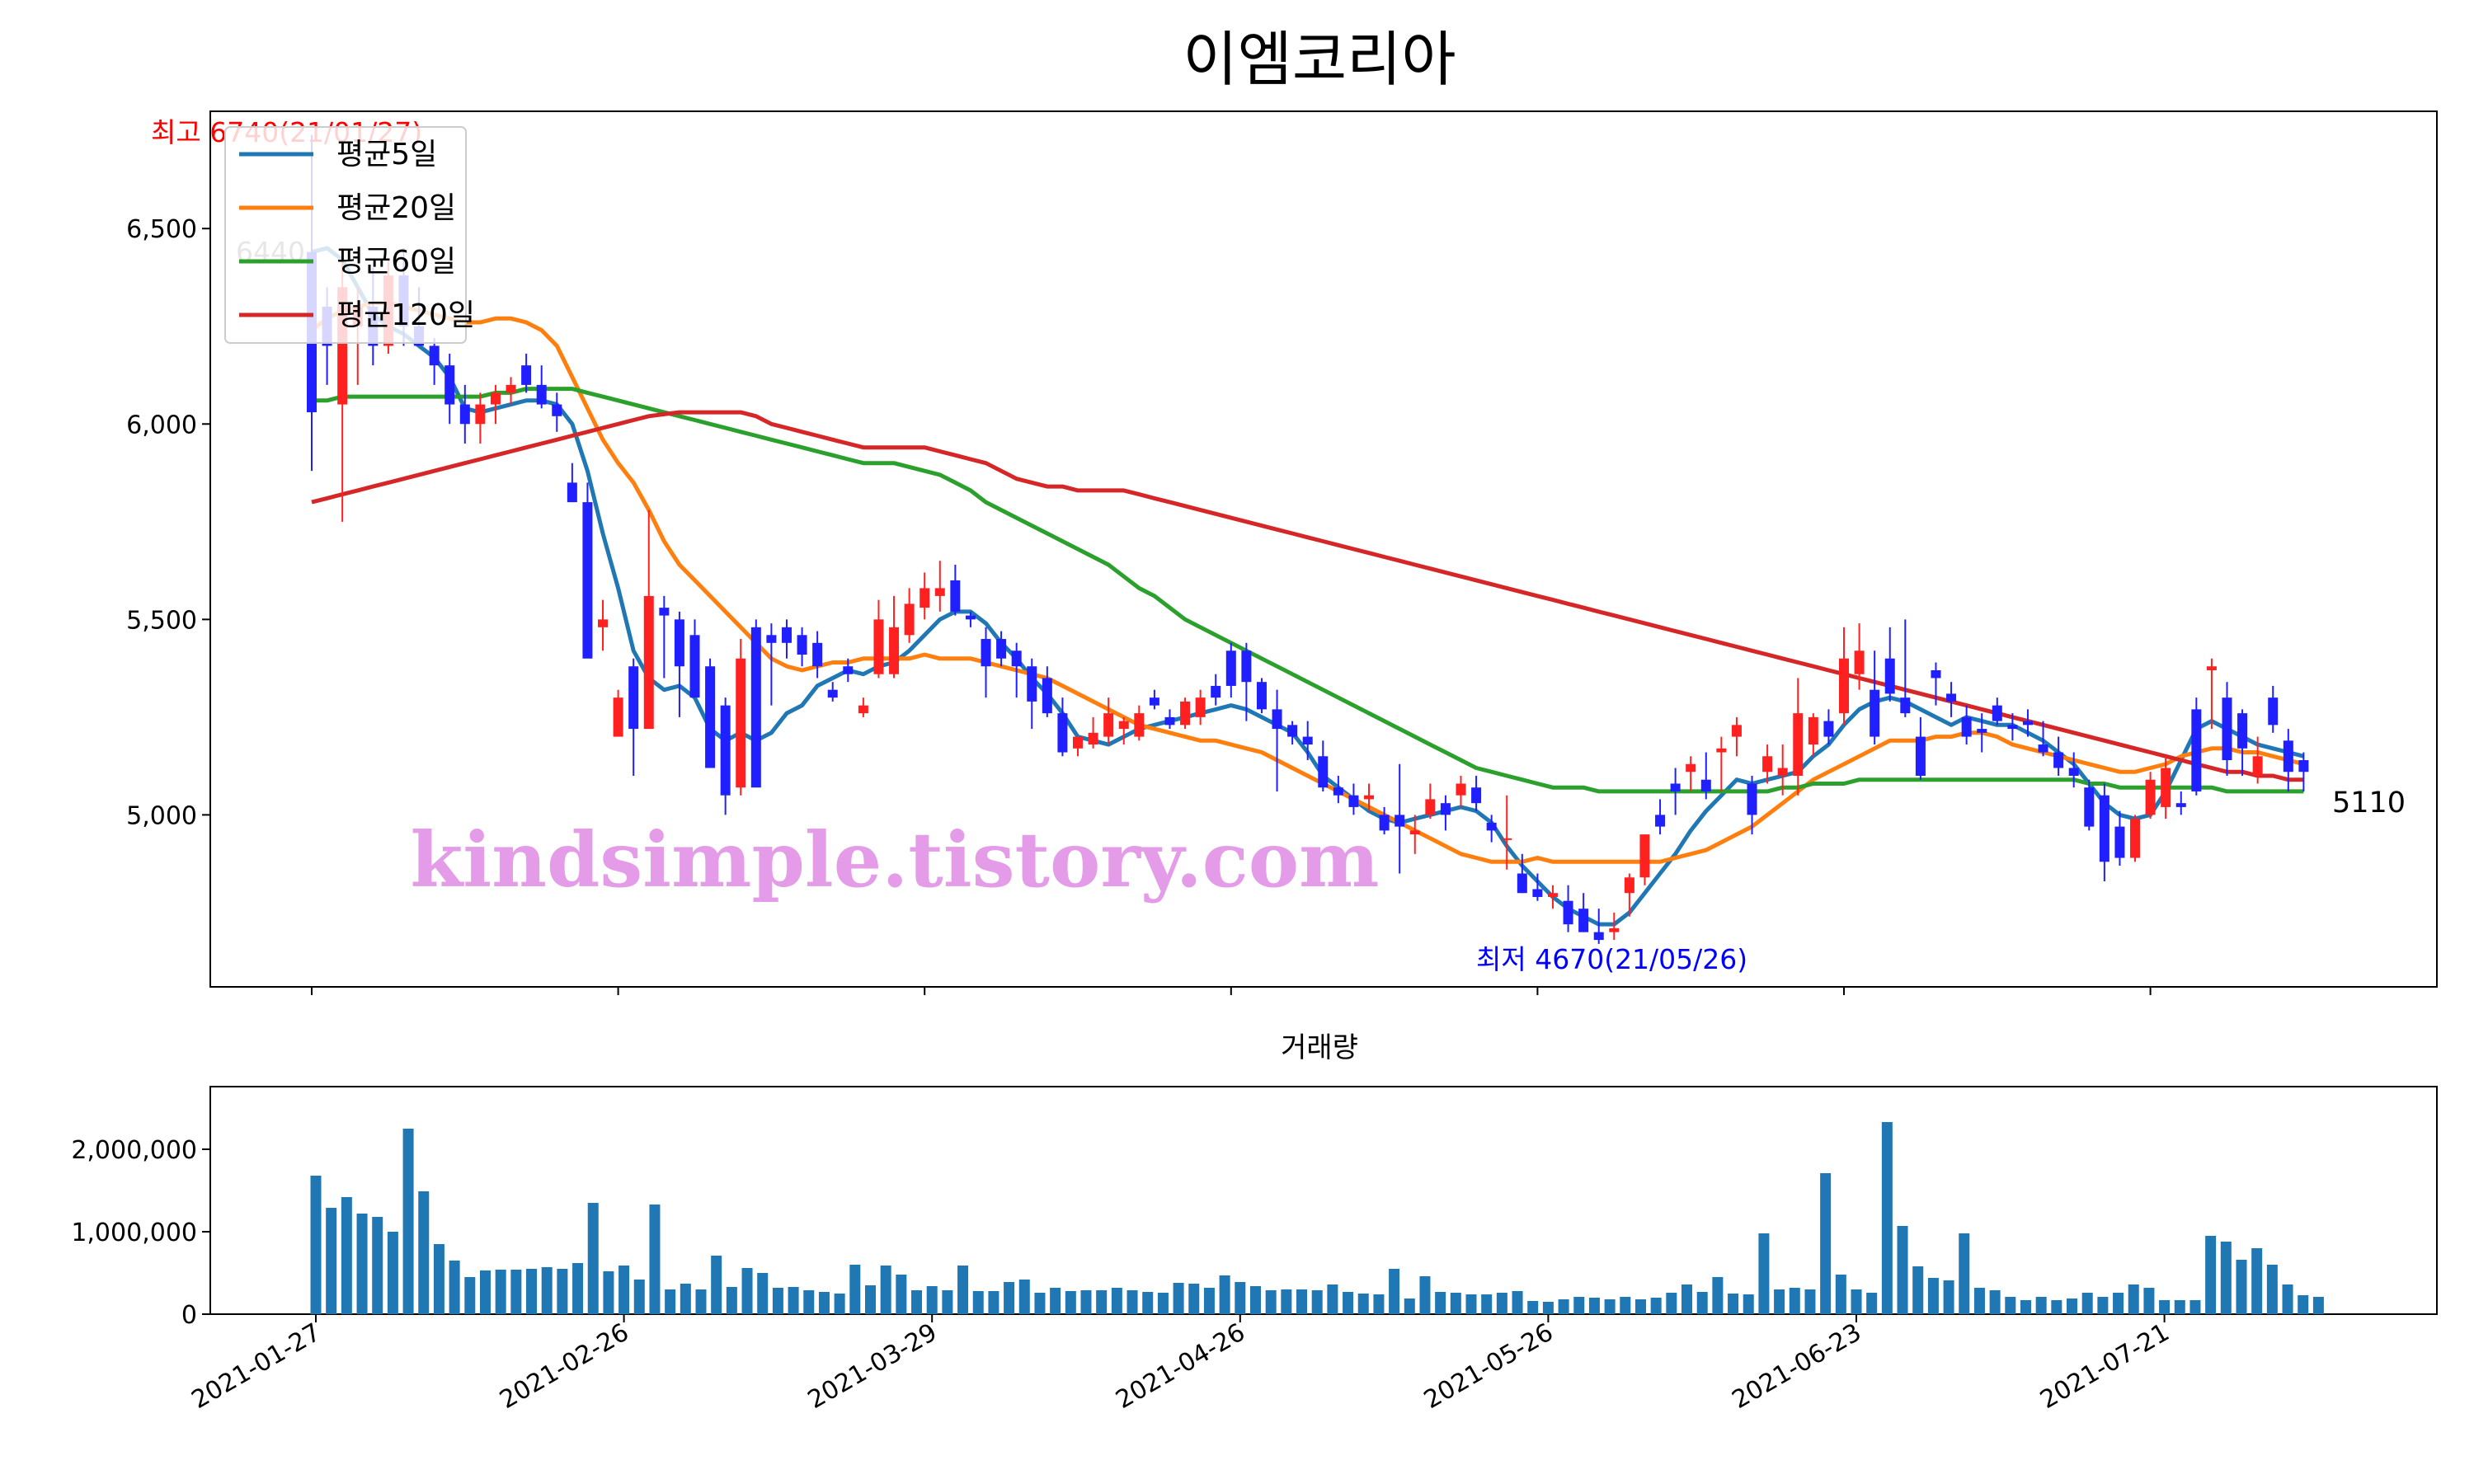 The width and height of the screenshot is (2474, 1484). Describe the element at coordinates (396, 208) in the screenshot. I see `legend-ma20-label: 평균20일` at that location.